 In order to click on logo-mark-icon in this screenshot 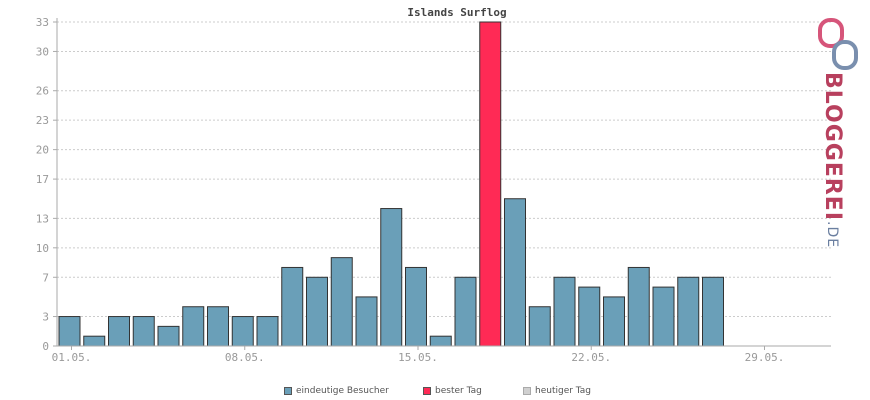, I will do `click(838, 44)`.